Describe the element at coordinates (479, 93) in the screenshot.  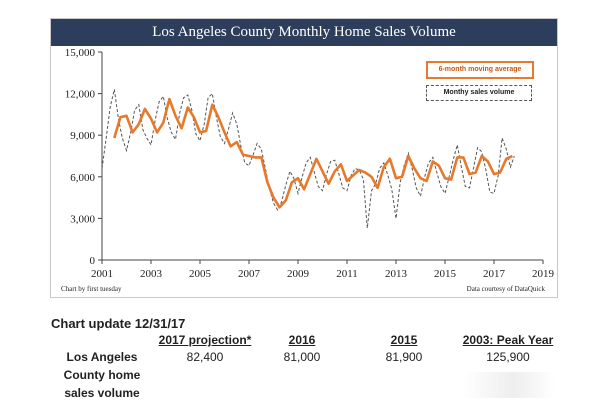
I see `legend-monthly-sales: Monthy sales volume` at that location.